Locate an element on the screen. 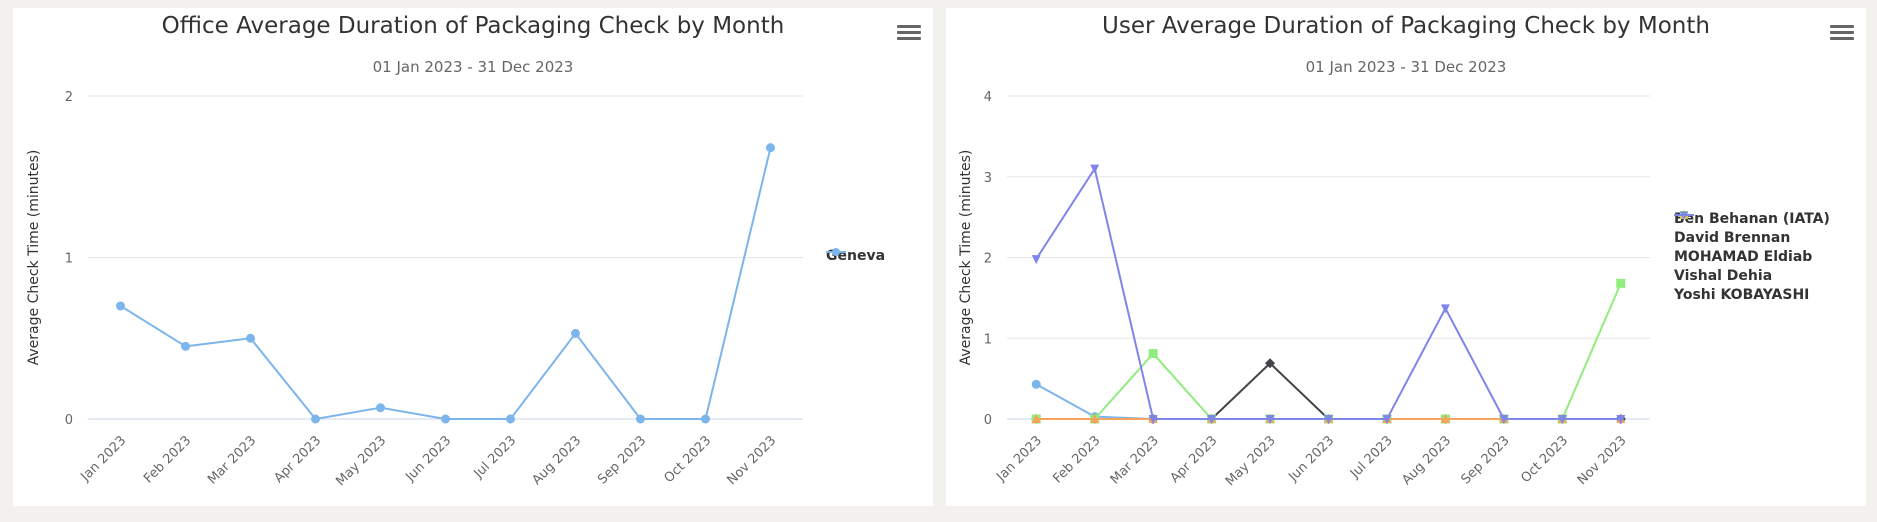 The width and height of the screenshot is (1877, 522). y-tick-label: 4 is located at coordinates (988, 97).